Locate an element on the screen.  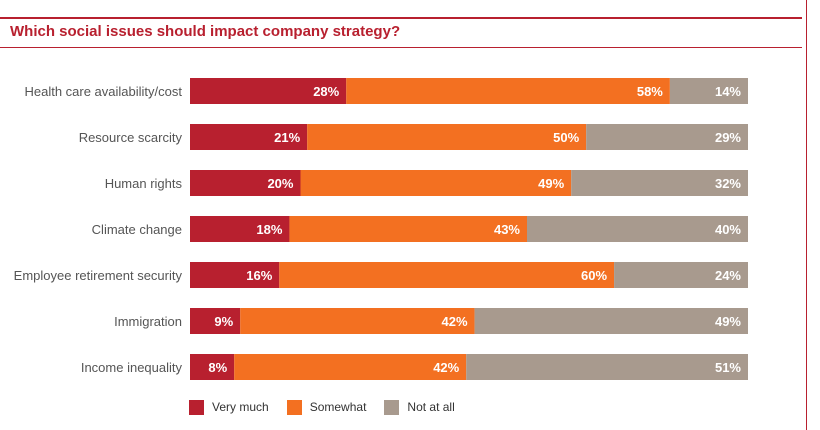
bar-health-care-availability-cost-somewhat is located at coordinates (508, 91).